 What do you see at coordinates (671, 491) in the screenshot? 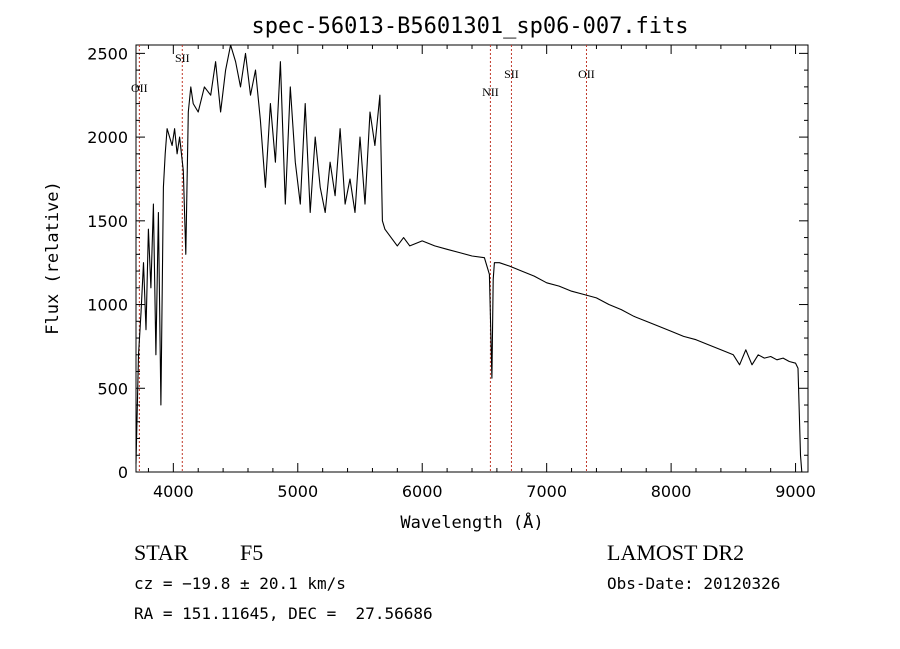
I see `x-tick-label: 8000` at bounding box center [671, 491].